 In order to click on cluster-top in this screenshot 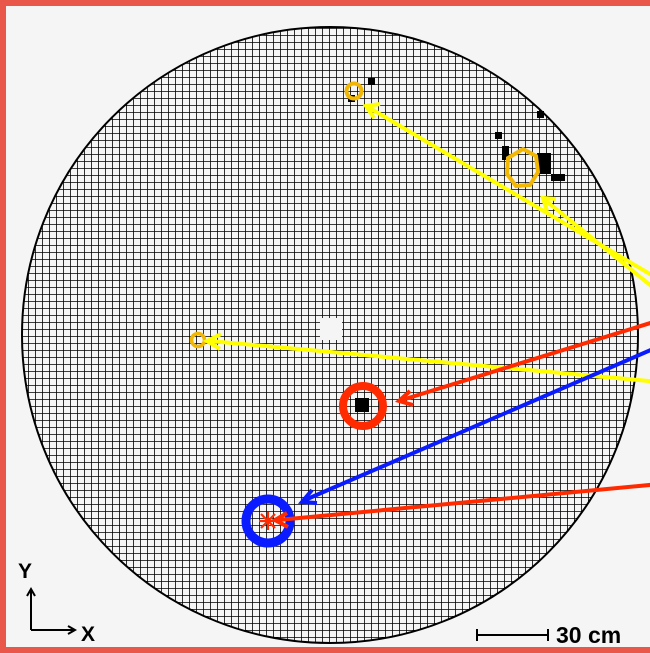, I will do `click(354, 91)`.